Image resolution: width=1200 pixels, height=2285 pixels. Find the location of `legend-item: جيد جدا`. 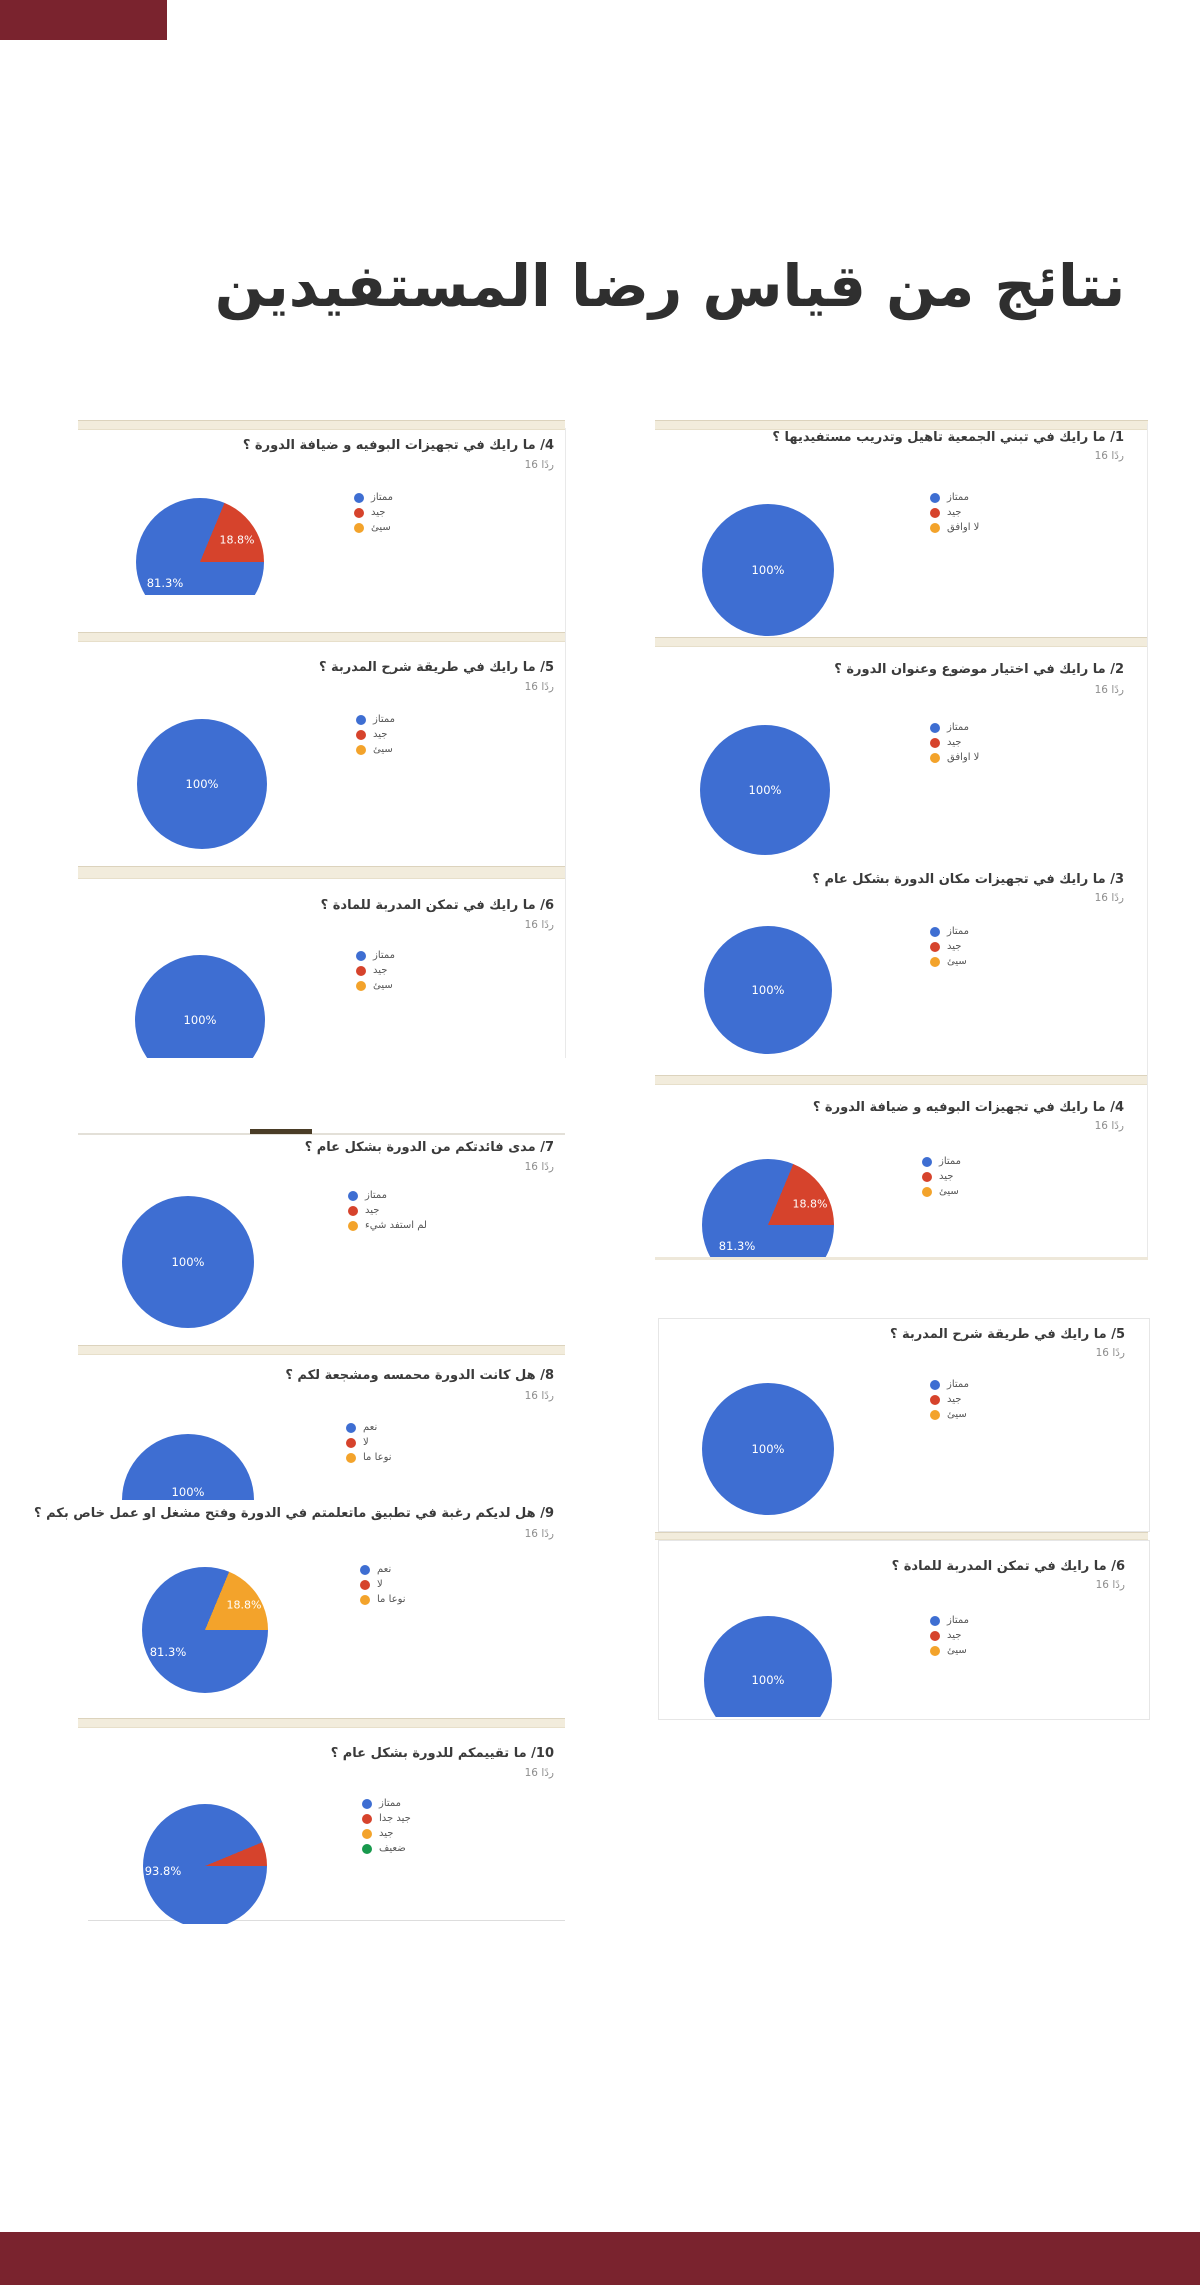

legend-item: جيد جدا is located at coordinates (386, 1818).